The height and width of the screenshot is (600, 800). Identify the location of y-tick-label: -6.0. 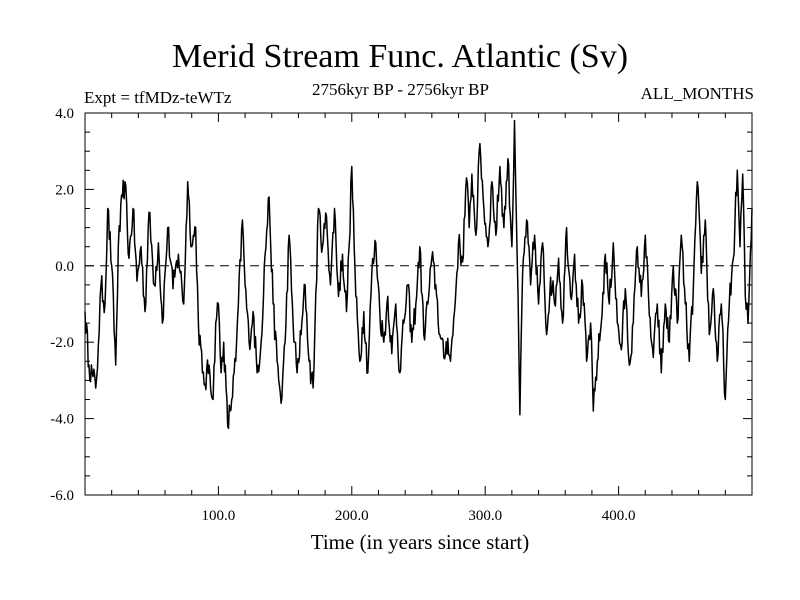
(62, 496).